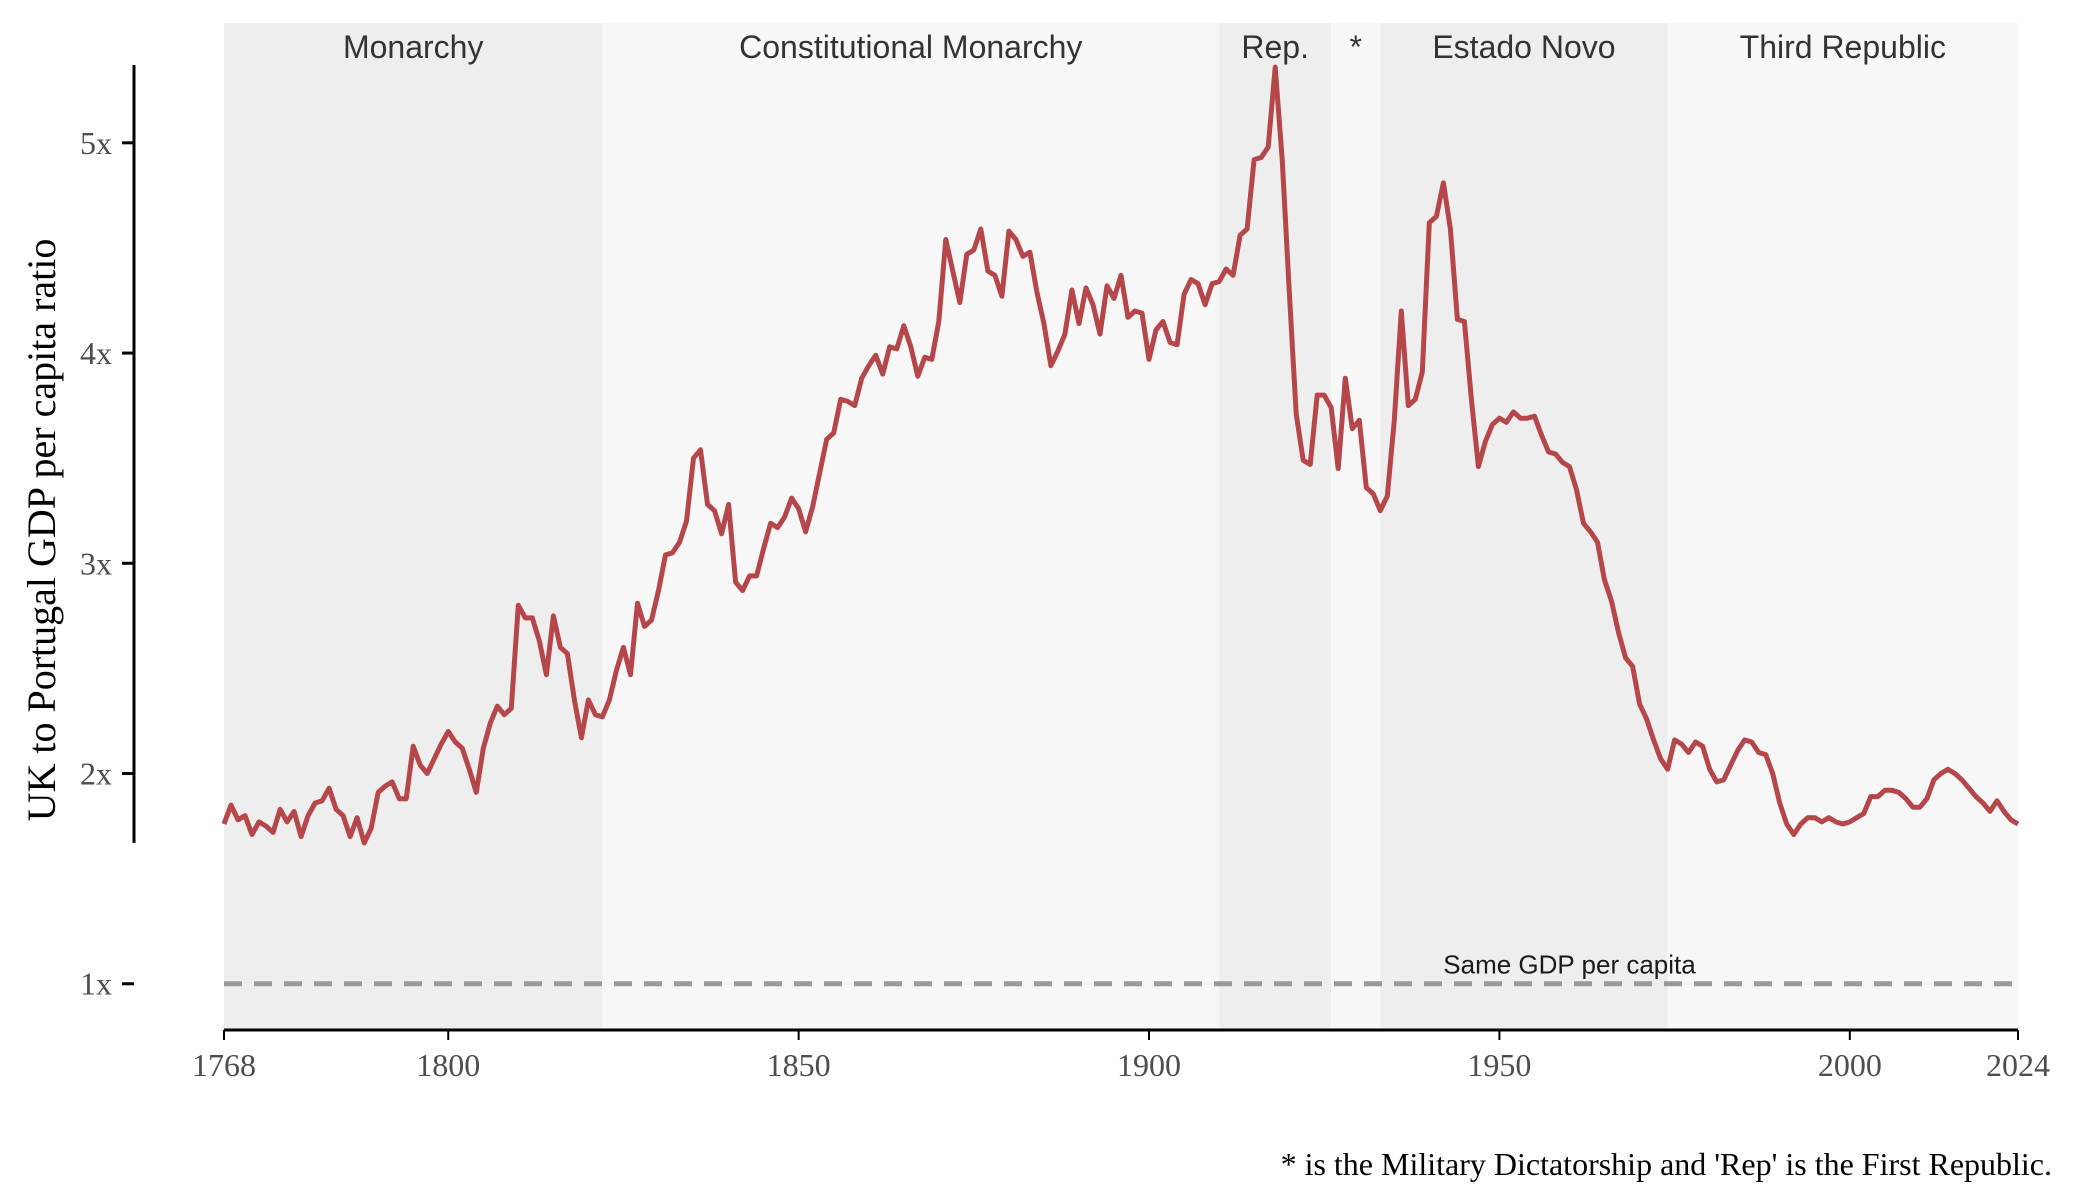 Image resolution: width=2100 pixels, height=1200 pixels. What do you see at coordinates (224, 1065) in the screenshot?
I see `x-tick-label-1768: 1768` at bounding box center [224, 1065].